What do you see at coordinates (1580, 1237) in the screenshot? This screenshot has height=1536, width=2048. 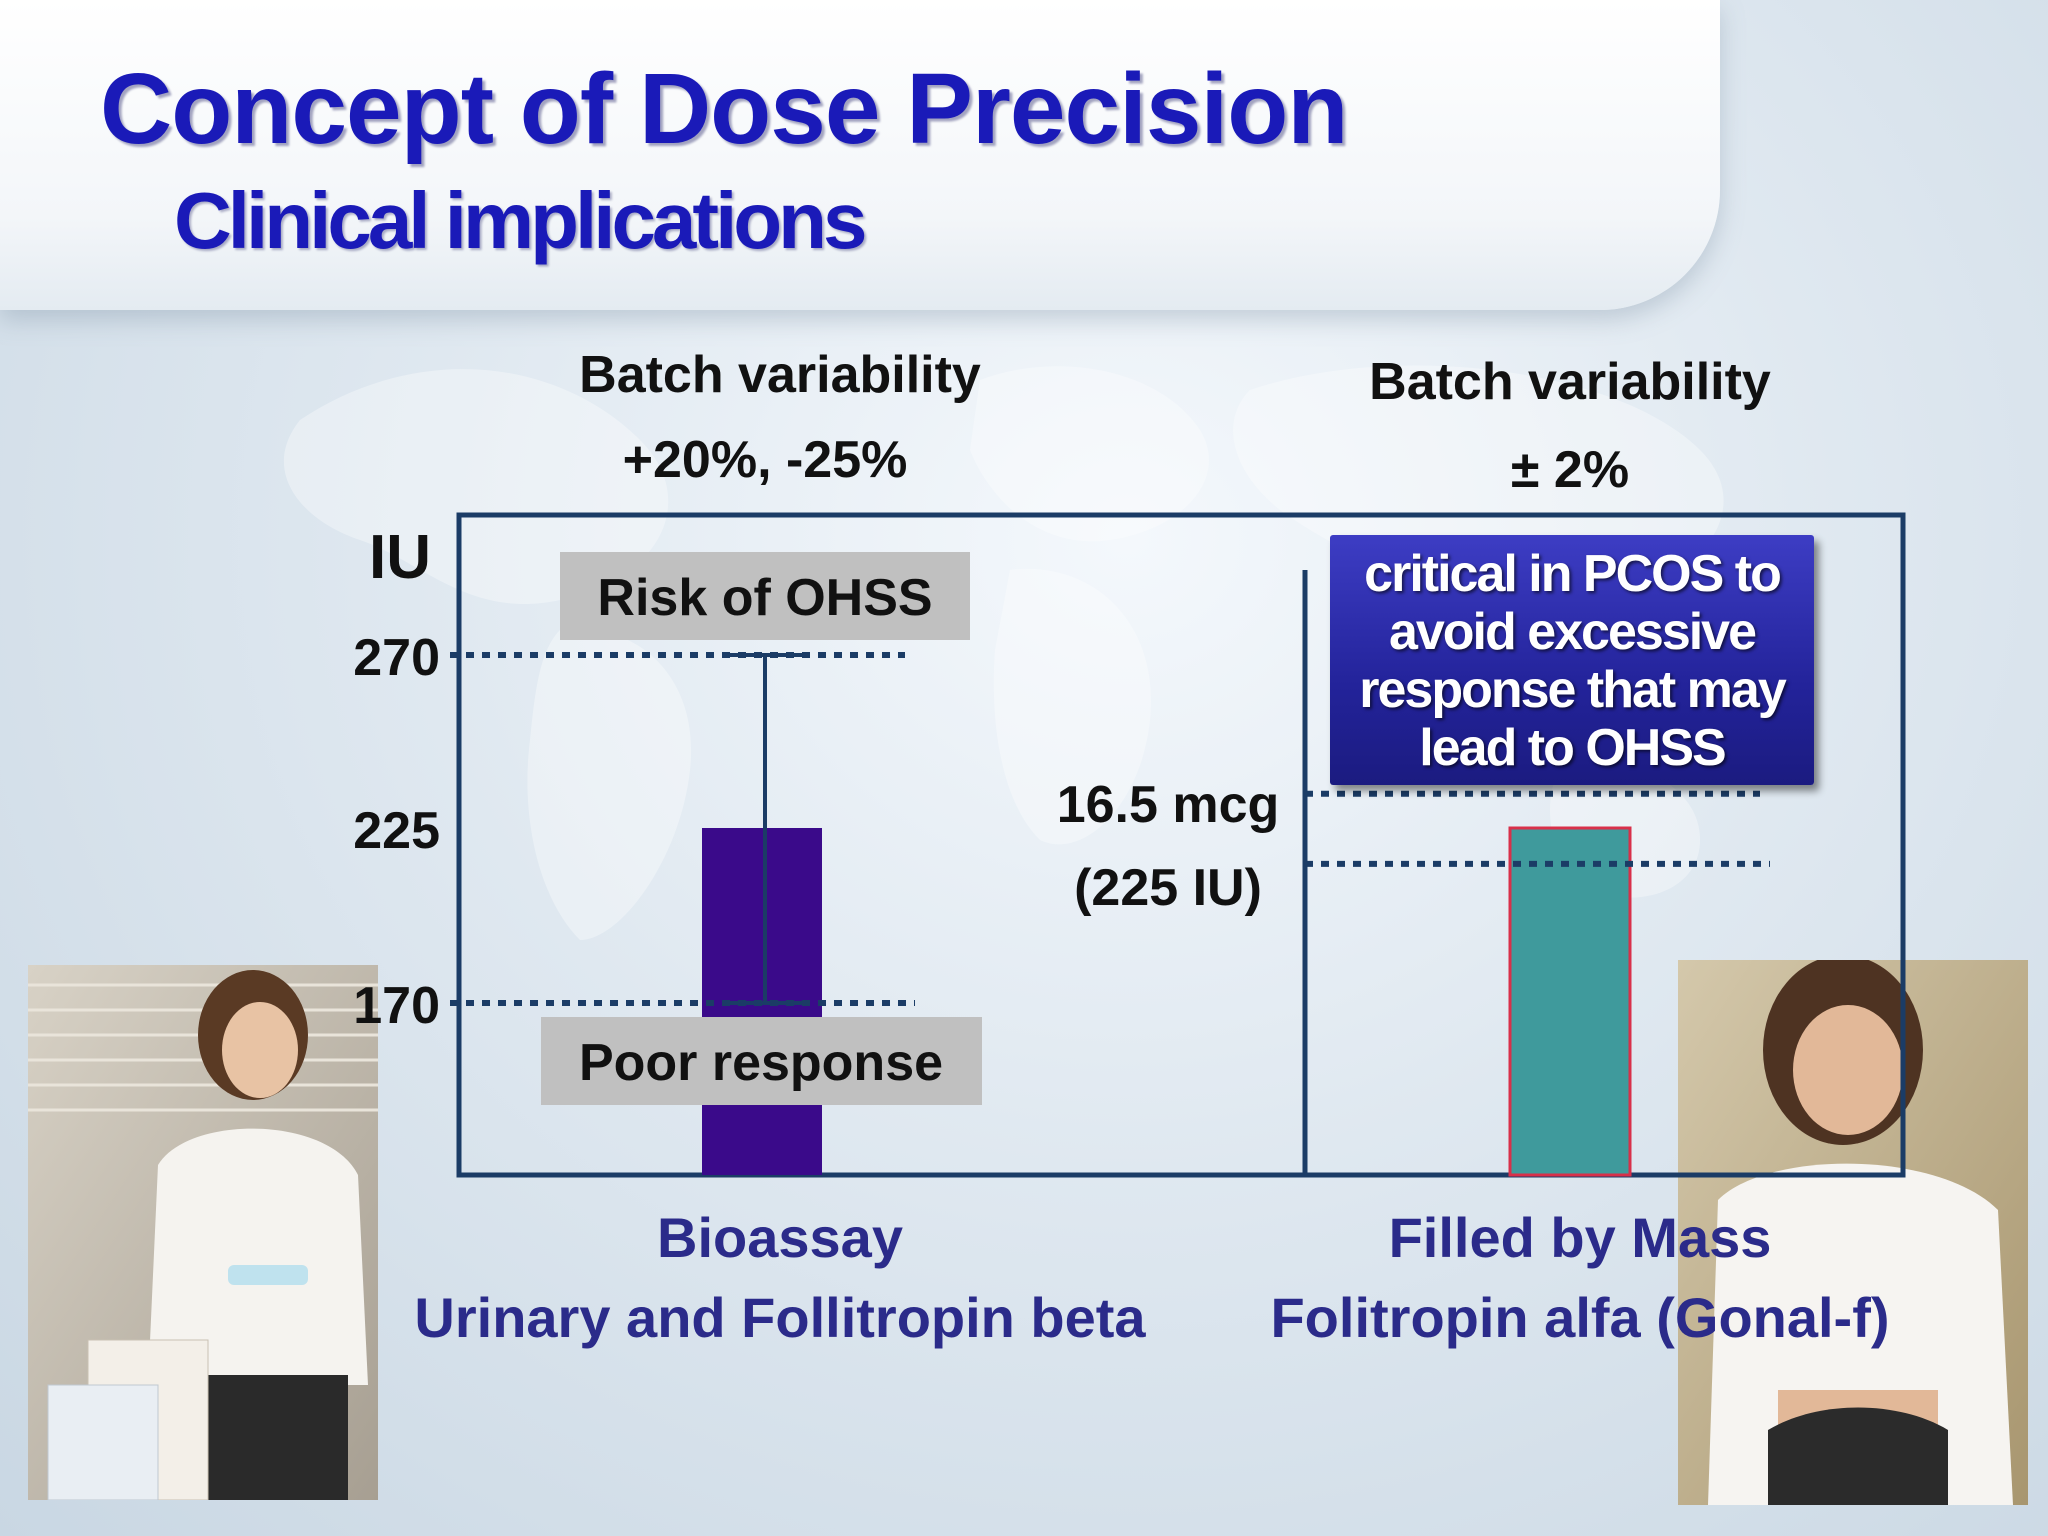 I see `right-caption-method: Filled by Mass` at bounding box center [1580, 1237].